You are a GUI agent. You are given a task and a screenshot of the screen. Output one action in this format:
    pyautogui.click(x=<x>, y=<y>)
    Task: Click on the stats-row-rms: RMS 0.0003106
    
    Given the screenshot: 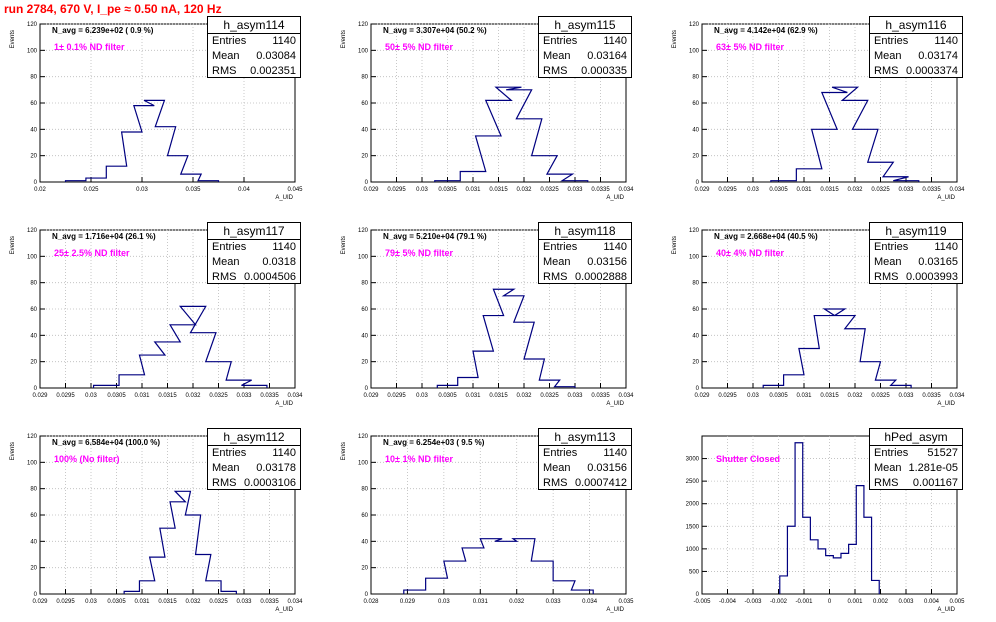 What is the action you would take?
    pyautogui.click(x=254, y=483)
    